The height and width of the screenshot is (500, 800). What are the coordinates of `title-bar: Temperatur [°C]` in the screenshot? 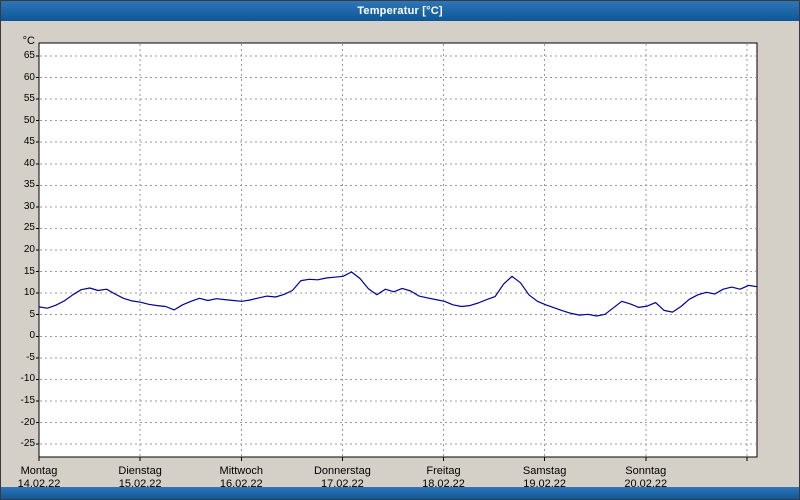 It's located at (400, 11).